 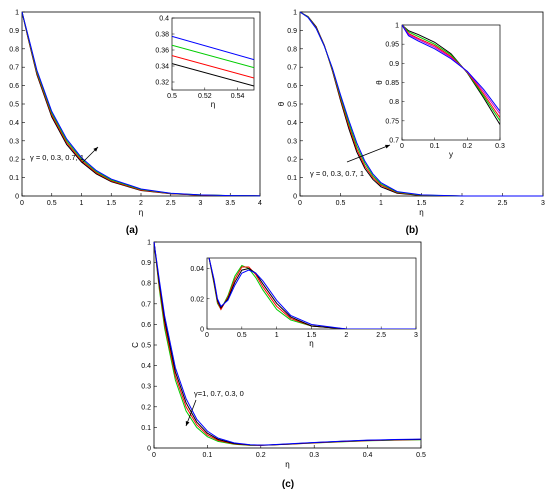 What do you see at coordinates (392, 45) in the screenshot?
I see `inset-y-tick-label: 0.95` at bounding box center [392, 45].